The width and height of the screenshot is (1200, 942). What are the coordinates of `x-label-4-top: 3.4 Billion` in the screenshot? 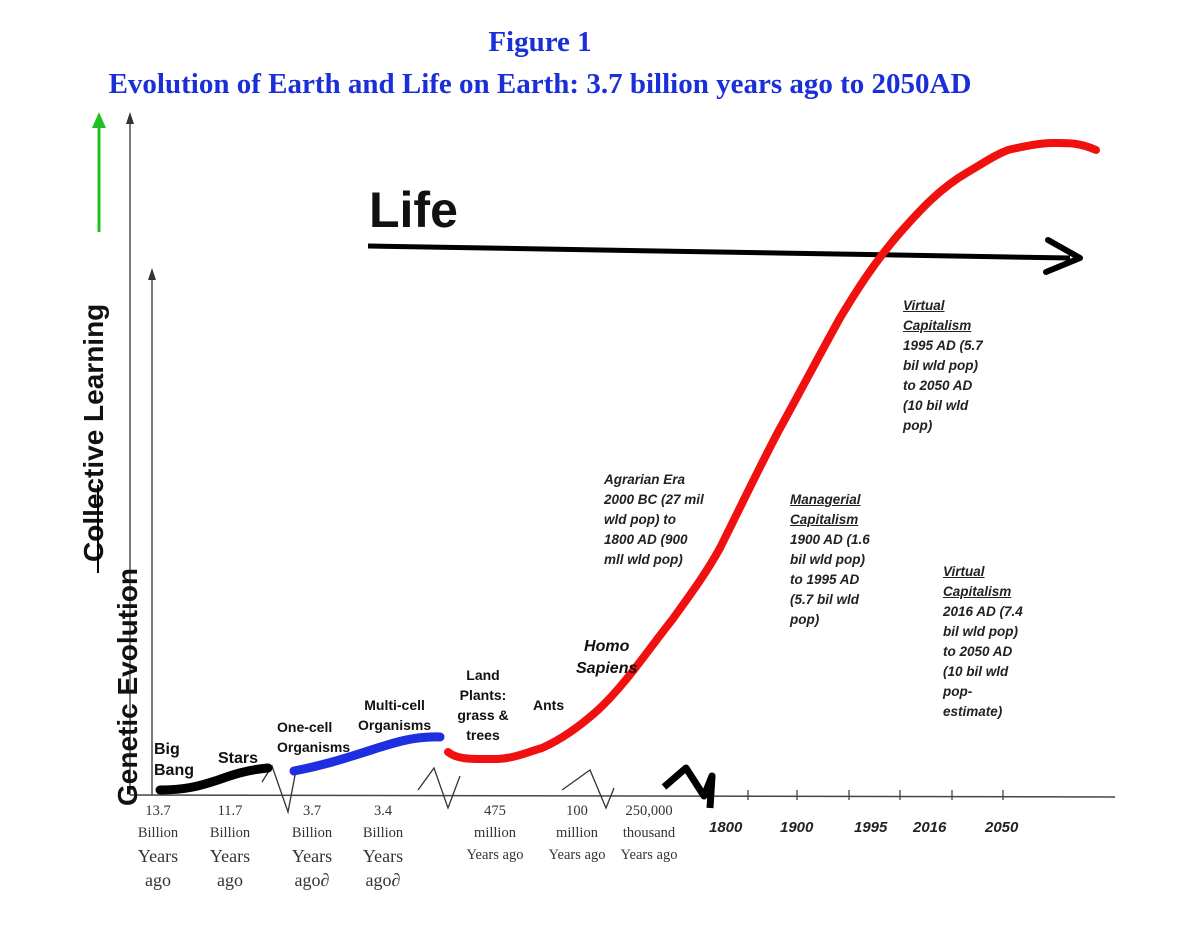 It's located at (383, 822).